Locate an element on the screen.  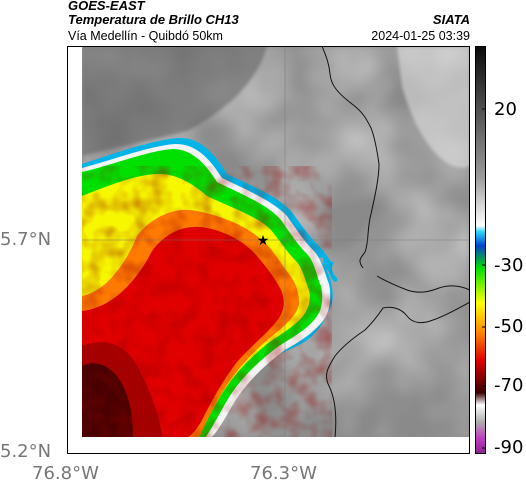
colorbar-frame is located at coordinates (480, 250).